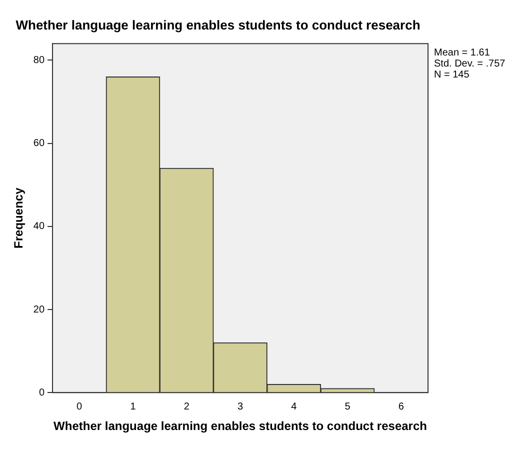 This screenshot has width=518, height=450. Describe the element at coordinates (133, 406) in the screenshot. I see `x-tick-label: 1` at that location.